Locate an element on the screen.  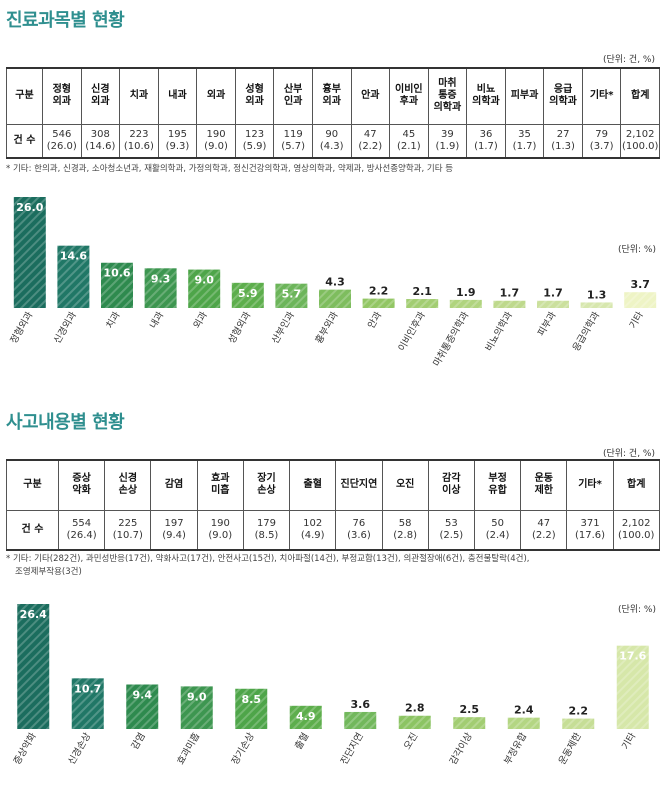
table-header-cell: 기타* is located at coordinates (601, 96).